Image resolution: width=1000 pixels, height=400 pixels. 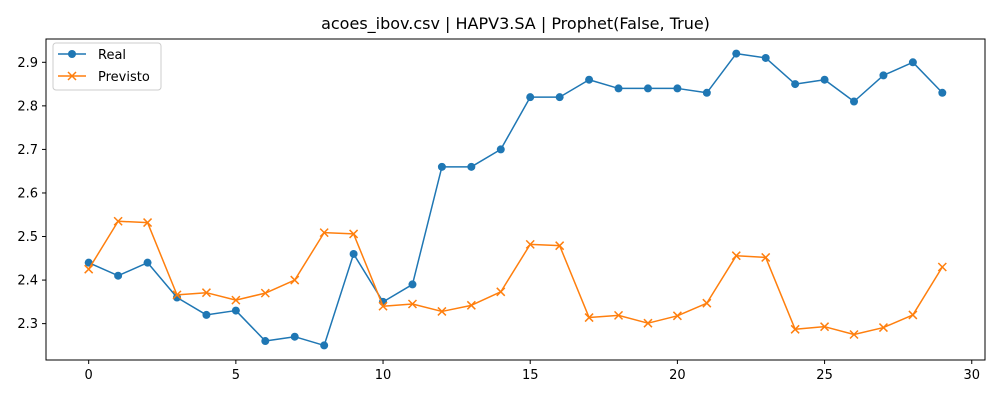 I want to click on legend-marker-previsto, so click(x=72, y=76).